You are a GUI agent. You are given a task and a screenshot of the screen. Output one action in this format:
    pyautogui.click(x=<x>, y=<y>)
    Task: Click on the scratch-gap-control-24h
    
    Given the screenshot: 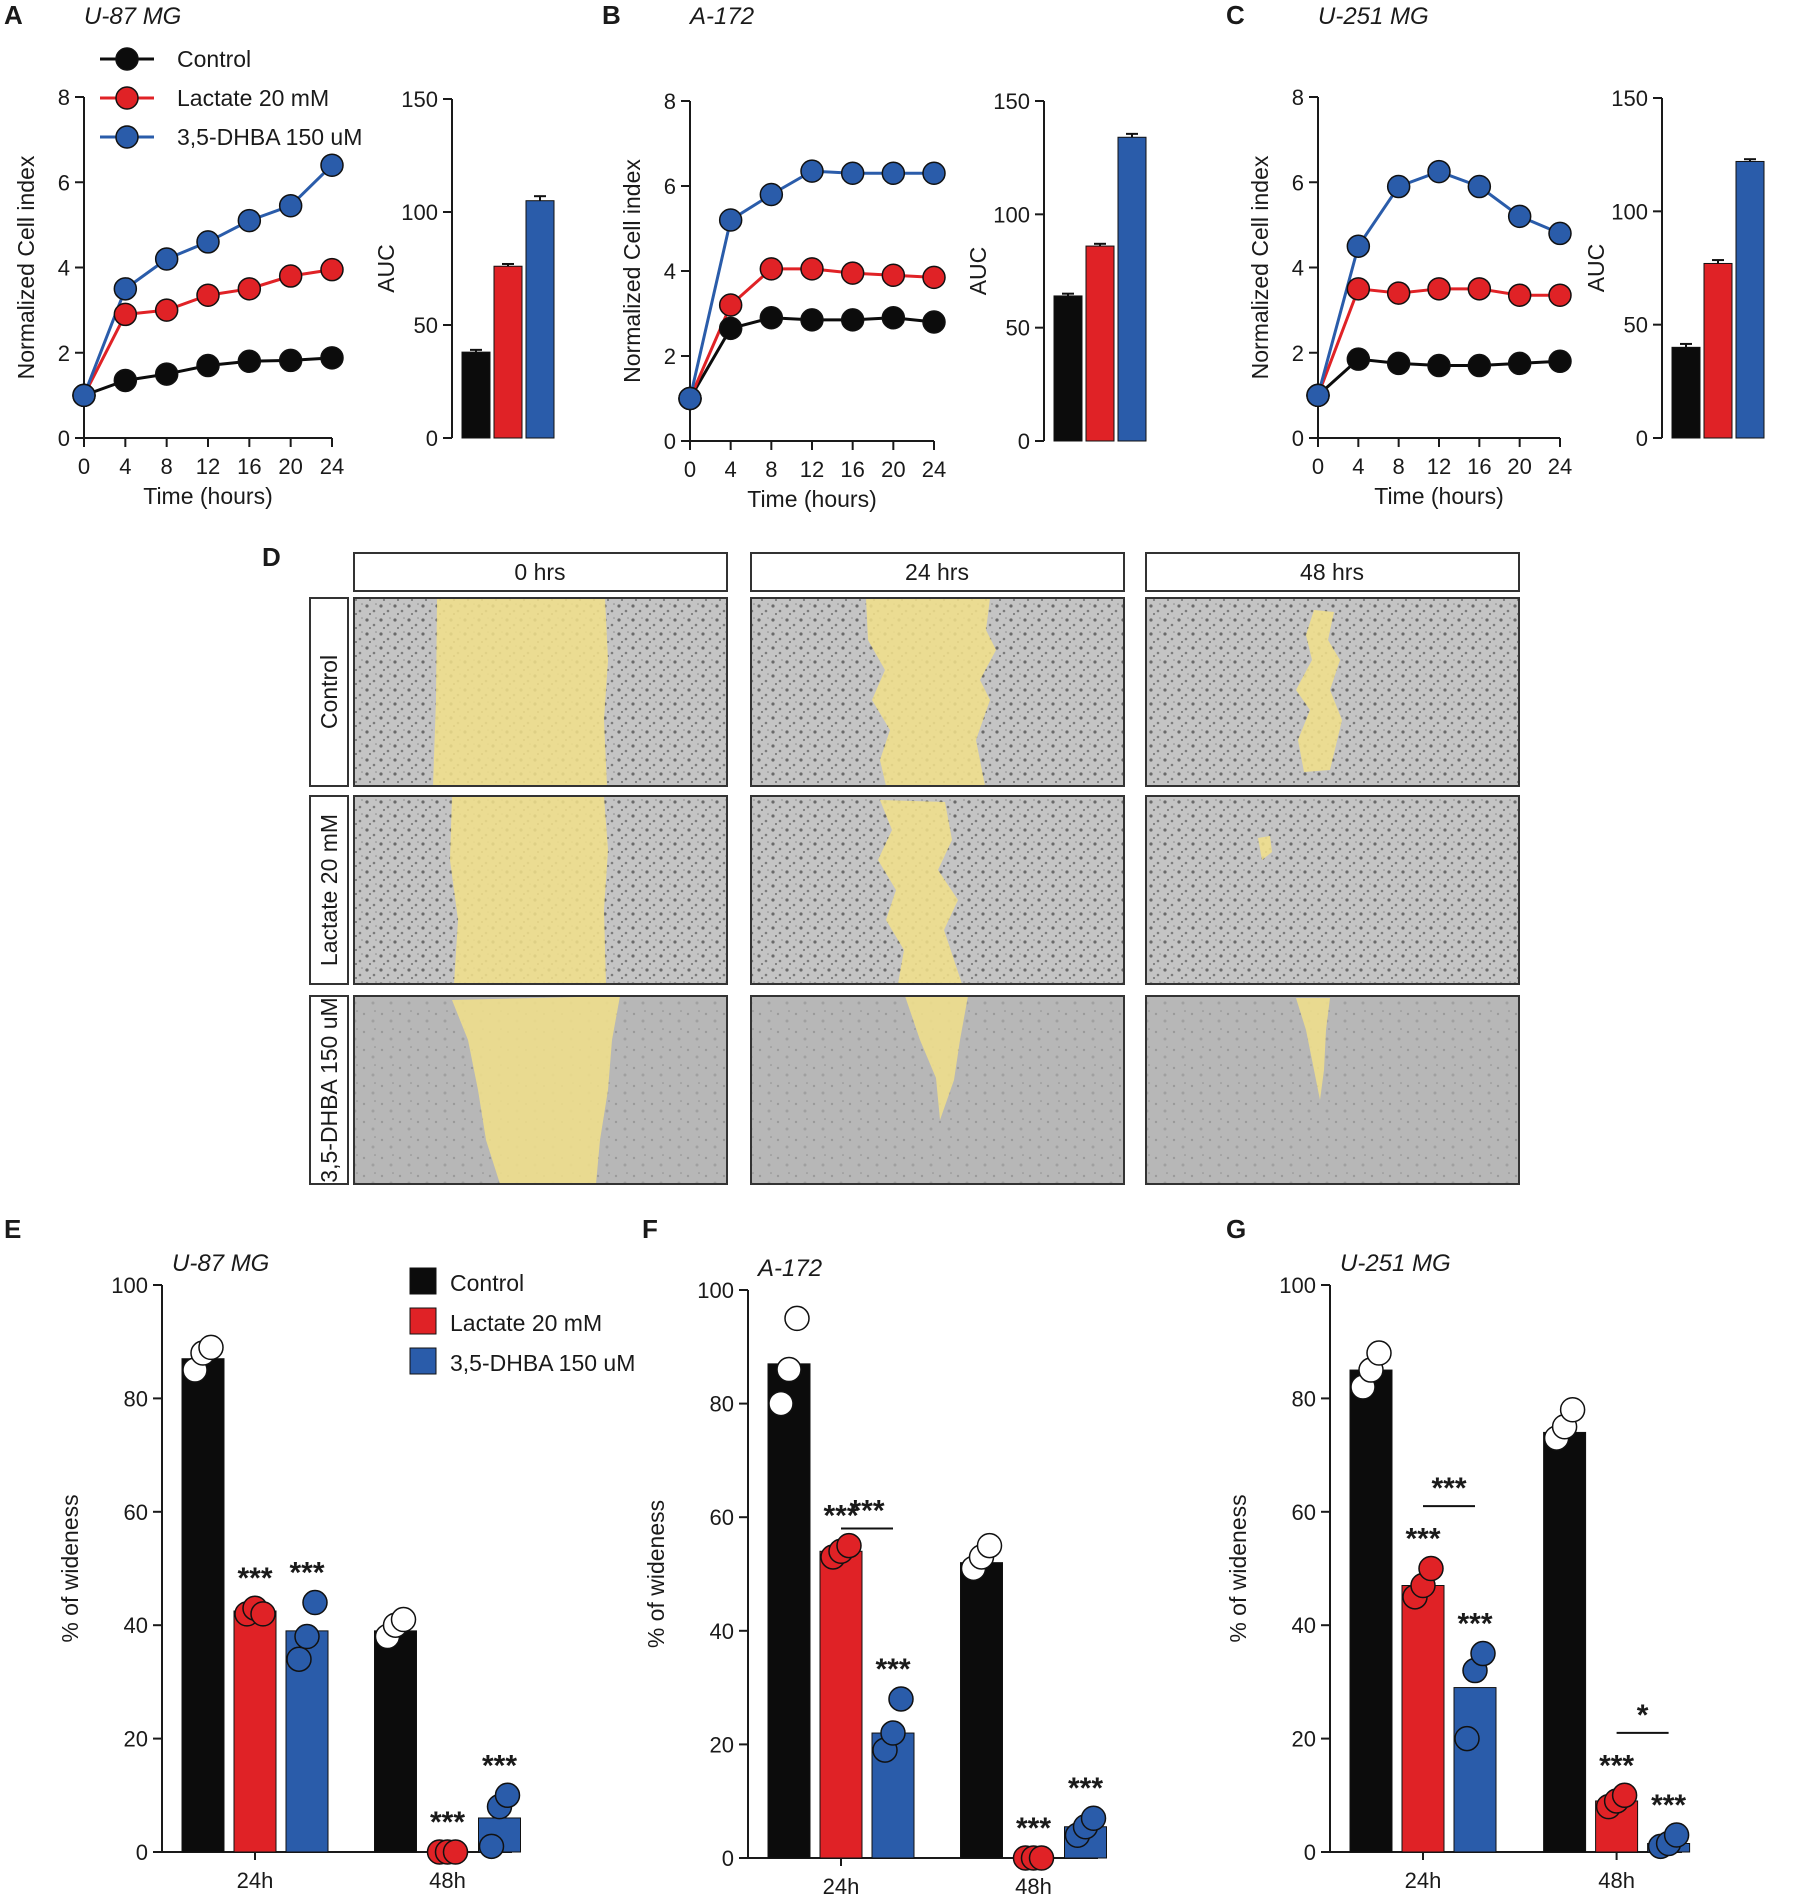 What is the action you would take?
    pyautogui.click(x=931, y=692)
    